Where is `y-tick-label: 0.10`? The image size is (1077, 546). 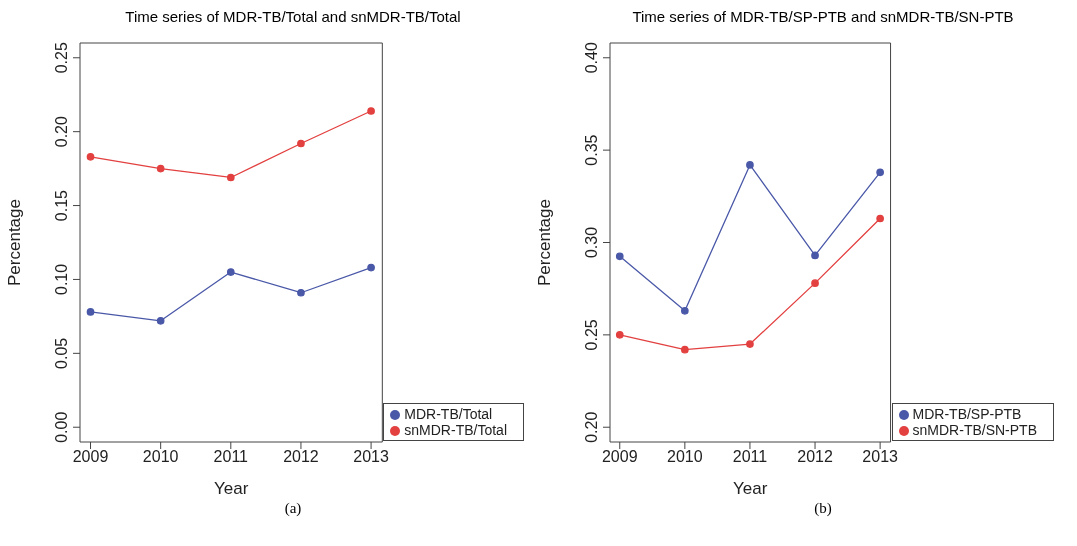
y-tick-label: 0.10 is located at coordinates (61, 279).